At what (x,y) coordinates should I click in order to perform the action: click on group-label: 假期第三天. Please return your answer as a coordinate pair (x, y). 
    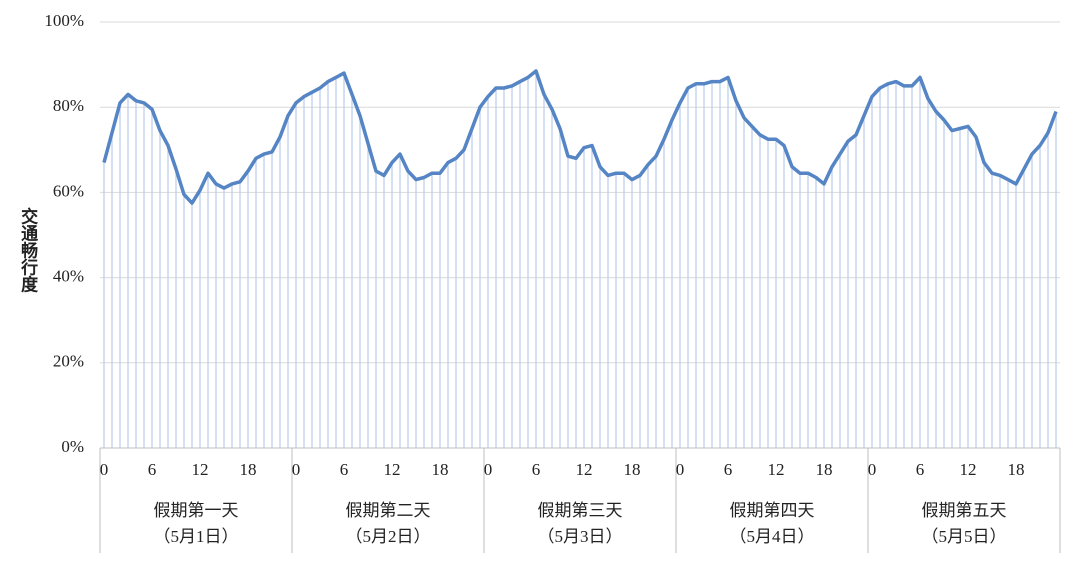
    Looking at the image, I should click on (580, 510).